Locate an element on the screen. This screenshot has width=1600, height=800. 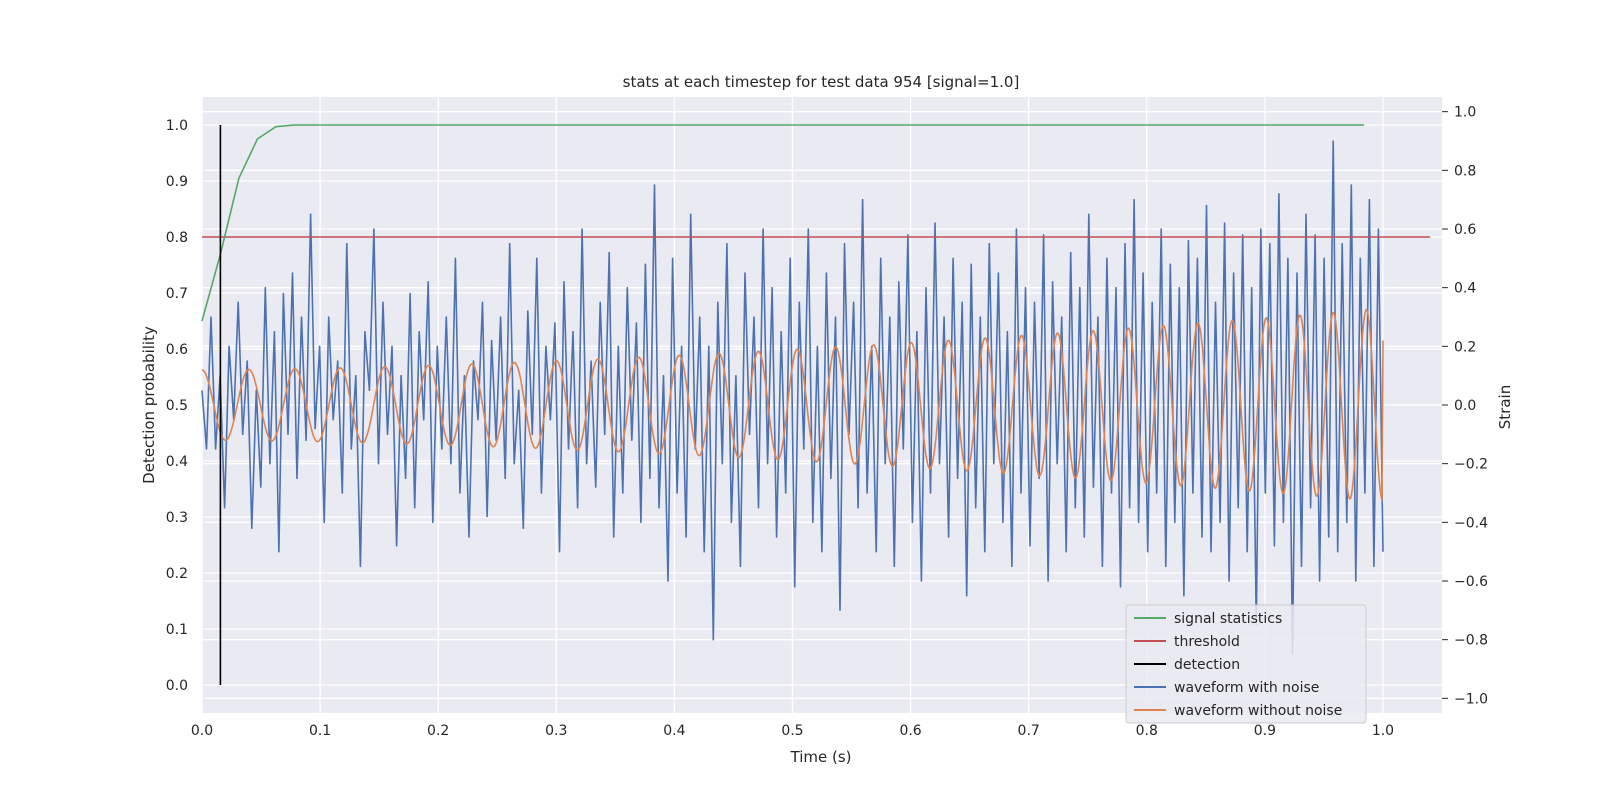
x-tick-label: 0.5 is located at coordinates (792, 731).